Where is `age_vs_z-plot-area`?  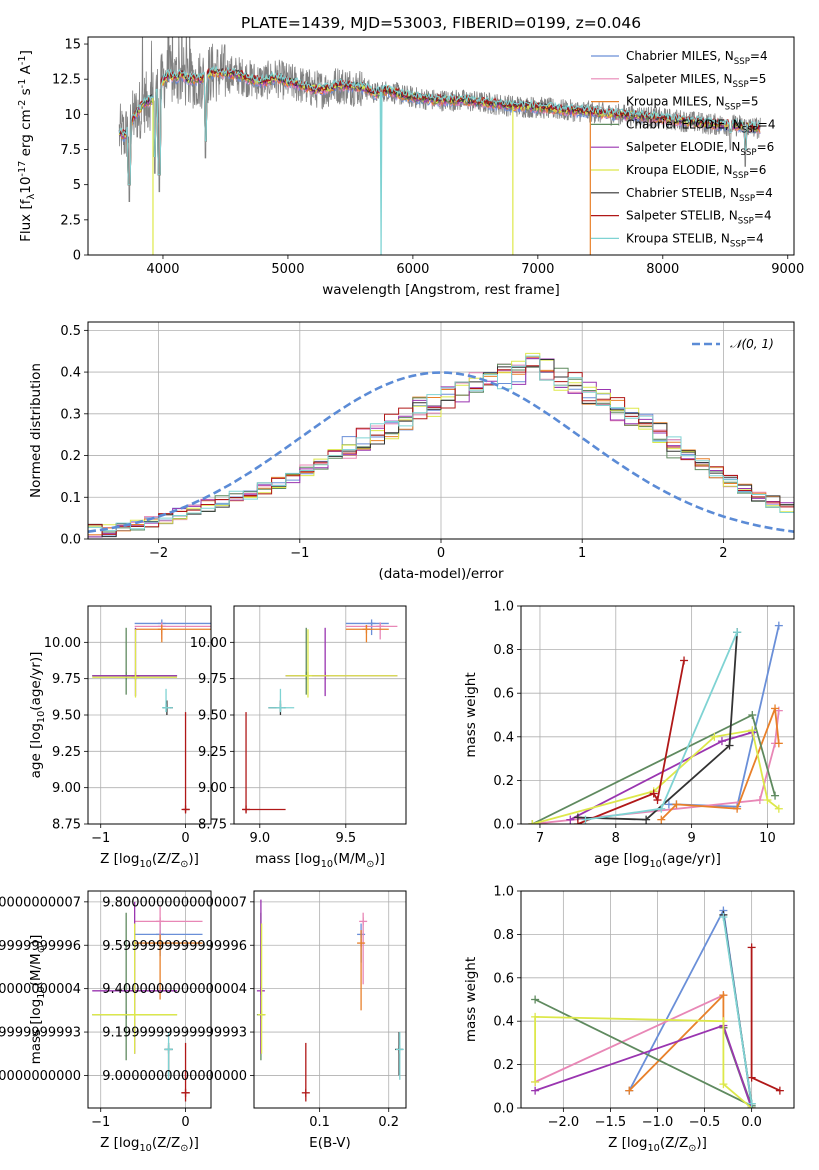 age_vs_z-plot-area is located at coordinates (151, 716).